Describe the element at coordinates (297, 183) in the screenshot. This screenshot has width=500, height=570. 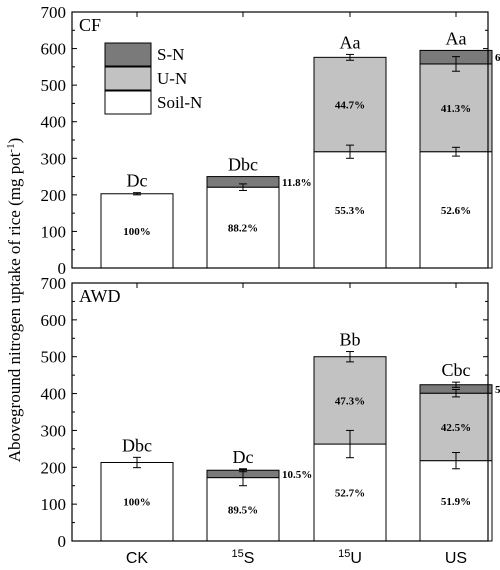
I see `percent-label: 11.8%` at that location.